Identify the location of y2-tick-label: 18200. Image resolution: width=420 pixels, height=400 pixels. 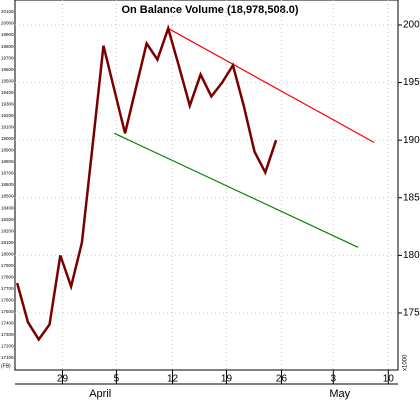
(7, 230).